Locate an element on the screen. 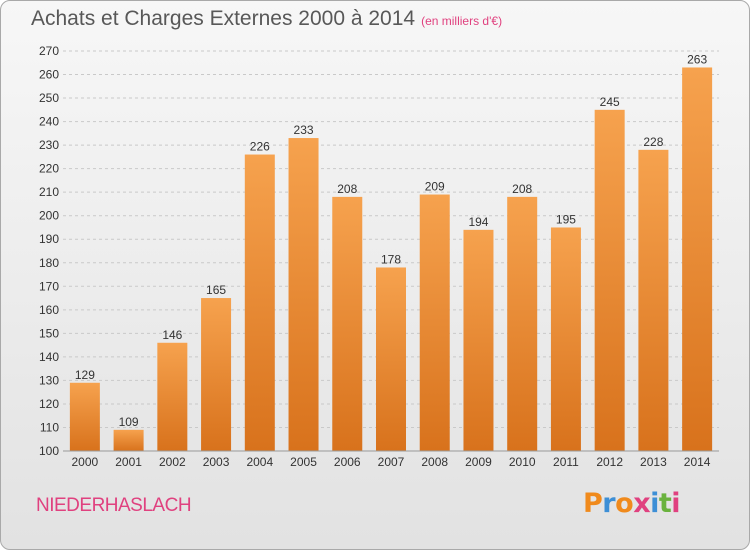 The width and height of the screenshot is (750, 550). bar-value-label: 109 is located at coordinates (129, 422).